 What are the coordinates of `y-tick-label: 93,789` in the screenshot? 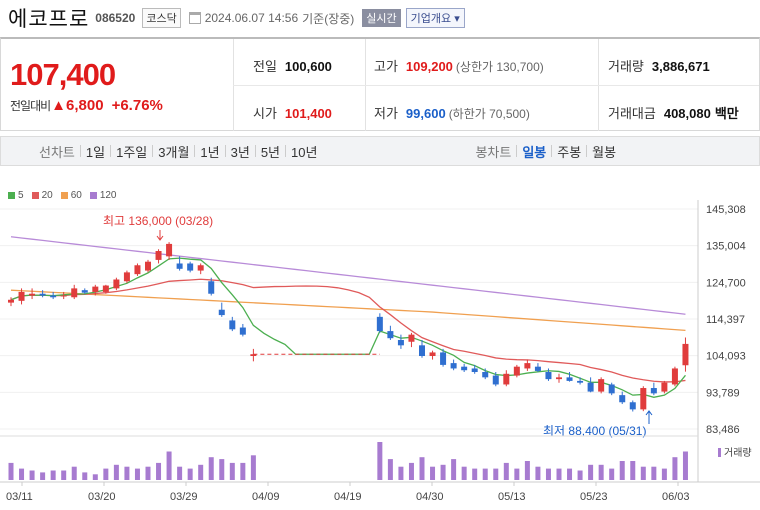 It's located at (723, 393).